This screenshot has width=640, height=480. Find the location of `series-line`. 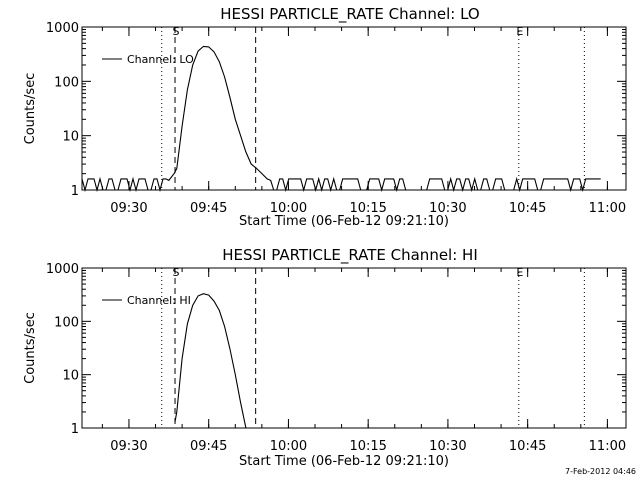

series-line is located at coordinates (210, 361).